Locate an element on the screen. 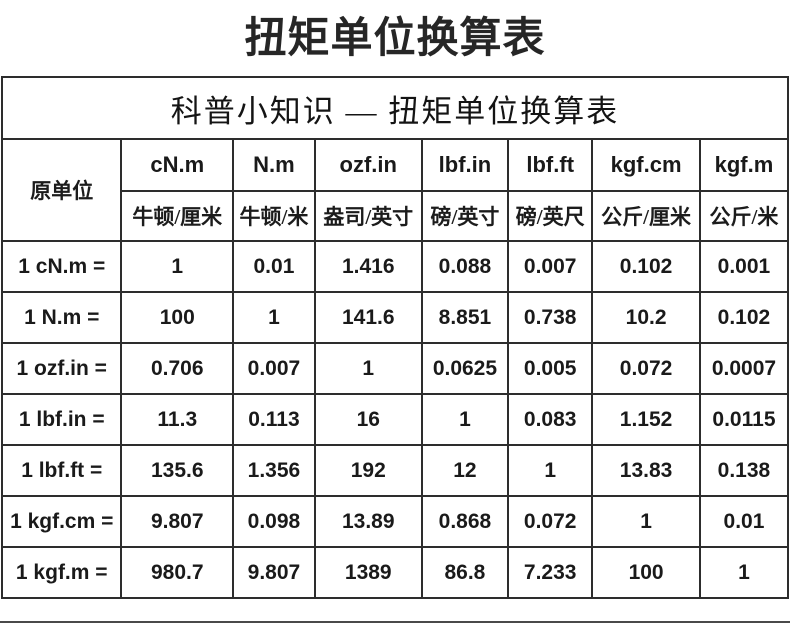 Image resolution: width=790 pixels, height=625 pixels. chinese-header-row: 牛顿/厘米 牛顿/米 盎司/英寸 磅/英寸 磅/英尺 公斤/厘米 公斤/米 is located at coordinates (396, 216).